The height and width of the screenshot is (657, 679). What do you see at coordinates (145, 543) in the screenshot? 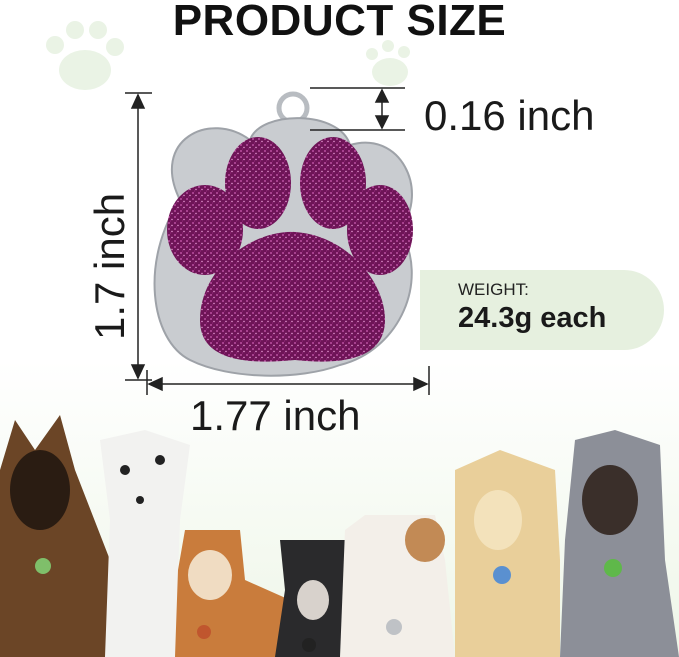
I see `dog-dalmatian` at bounding box center [145, 543].